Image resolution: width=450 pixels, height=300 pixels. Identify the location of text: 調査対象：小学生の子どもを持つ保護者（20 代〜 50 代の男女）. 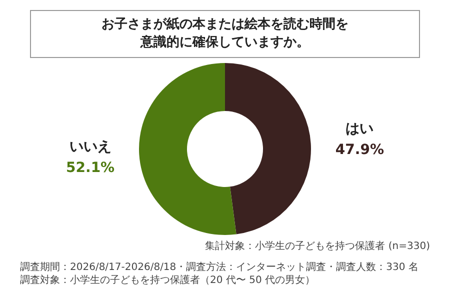
(167, 280).